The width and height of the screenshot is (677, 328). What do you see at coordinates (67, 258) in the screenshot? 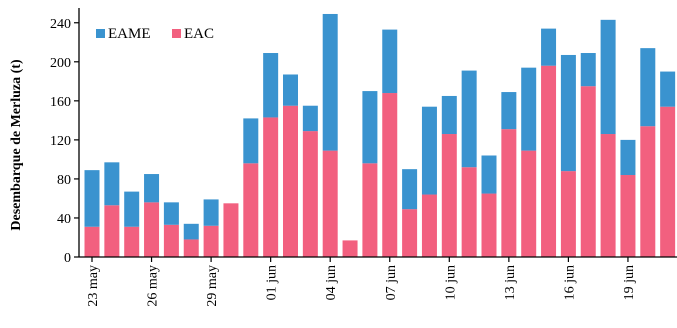
I see `y-tick-label: 0` at bounding box center [67, 258].